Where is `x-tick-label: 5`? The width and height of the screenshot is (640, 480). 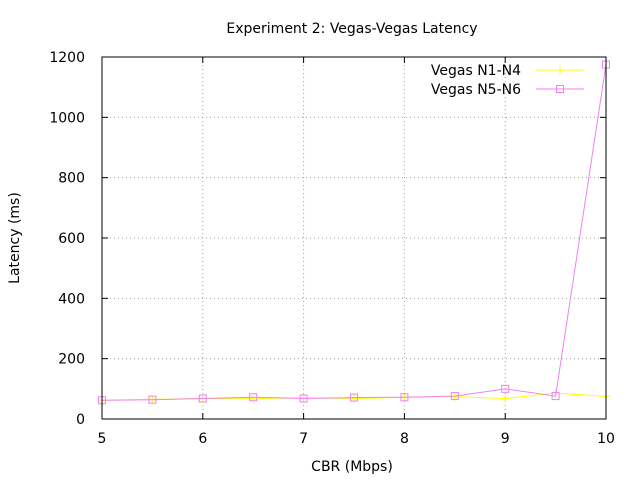 x-tick-label: 5 is located at coordinates (102, 439).